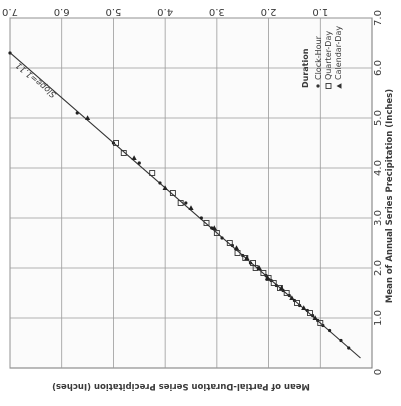 The height and width of the screenshot is (406, 401). I want to click on legend-dot-icon, so click(318, 86).